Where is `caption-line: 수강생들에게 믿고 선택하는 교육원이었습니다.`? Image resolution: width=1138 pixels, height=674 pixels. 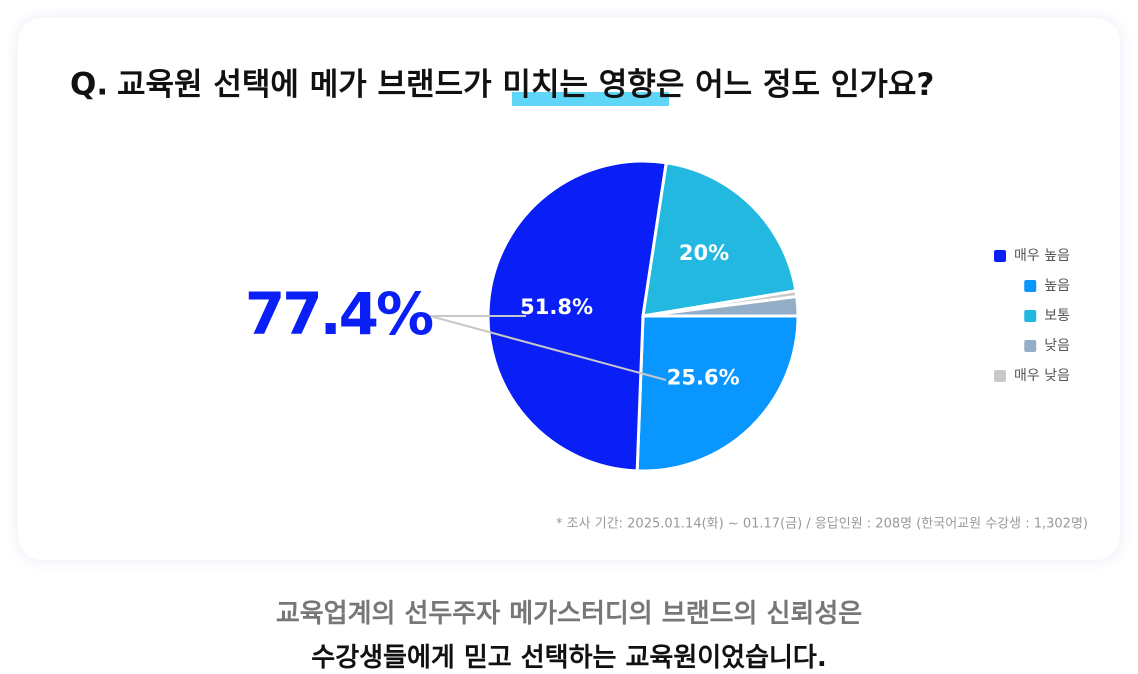 caption-line: 수강생들에게 믿고 선택하는 교육원이었습니다. is located at coordinates (569, 658).